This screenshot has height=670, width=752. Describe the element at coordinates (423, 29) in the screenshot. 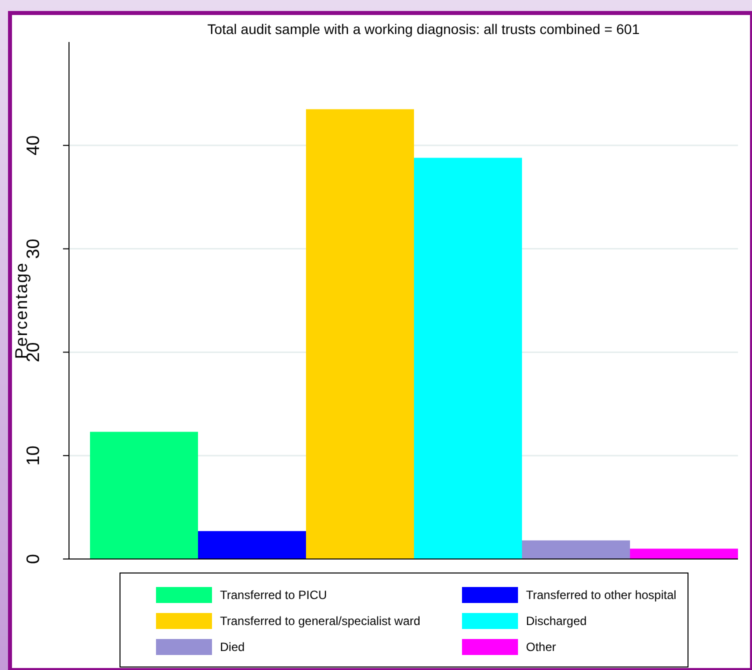

I see `chart-title: Total audit sample with a working diagnosis: all trusts combined = 601` at that location.